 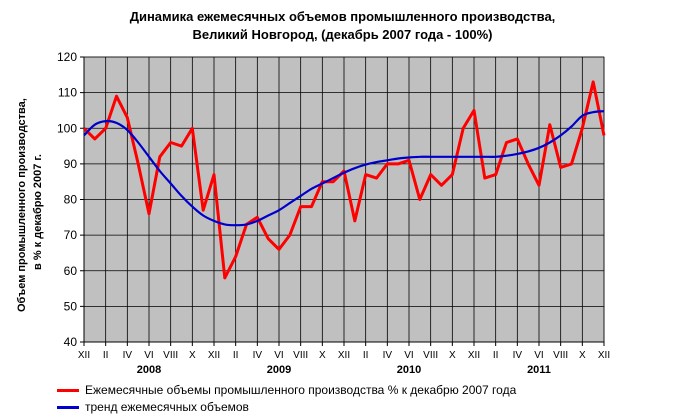 I want to click on y-tick-label: 40, so click(x=71, y=342).